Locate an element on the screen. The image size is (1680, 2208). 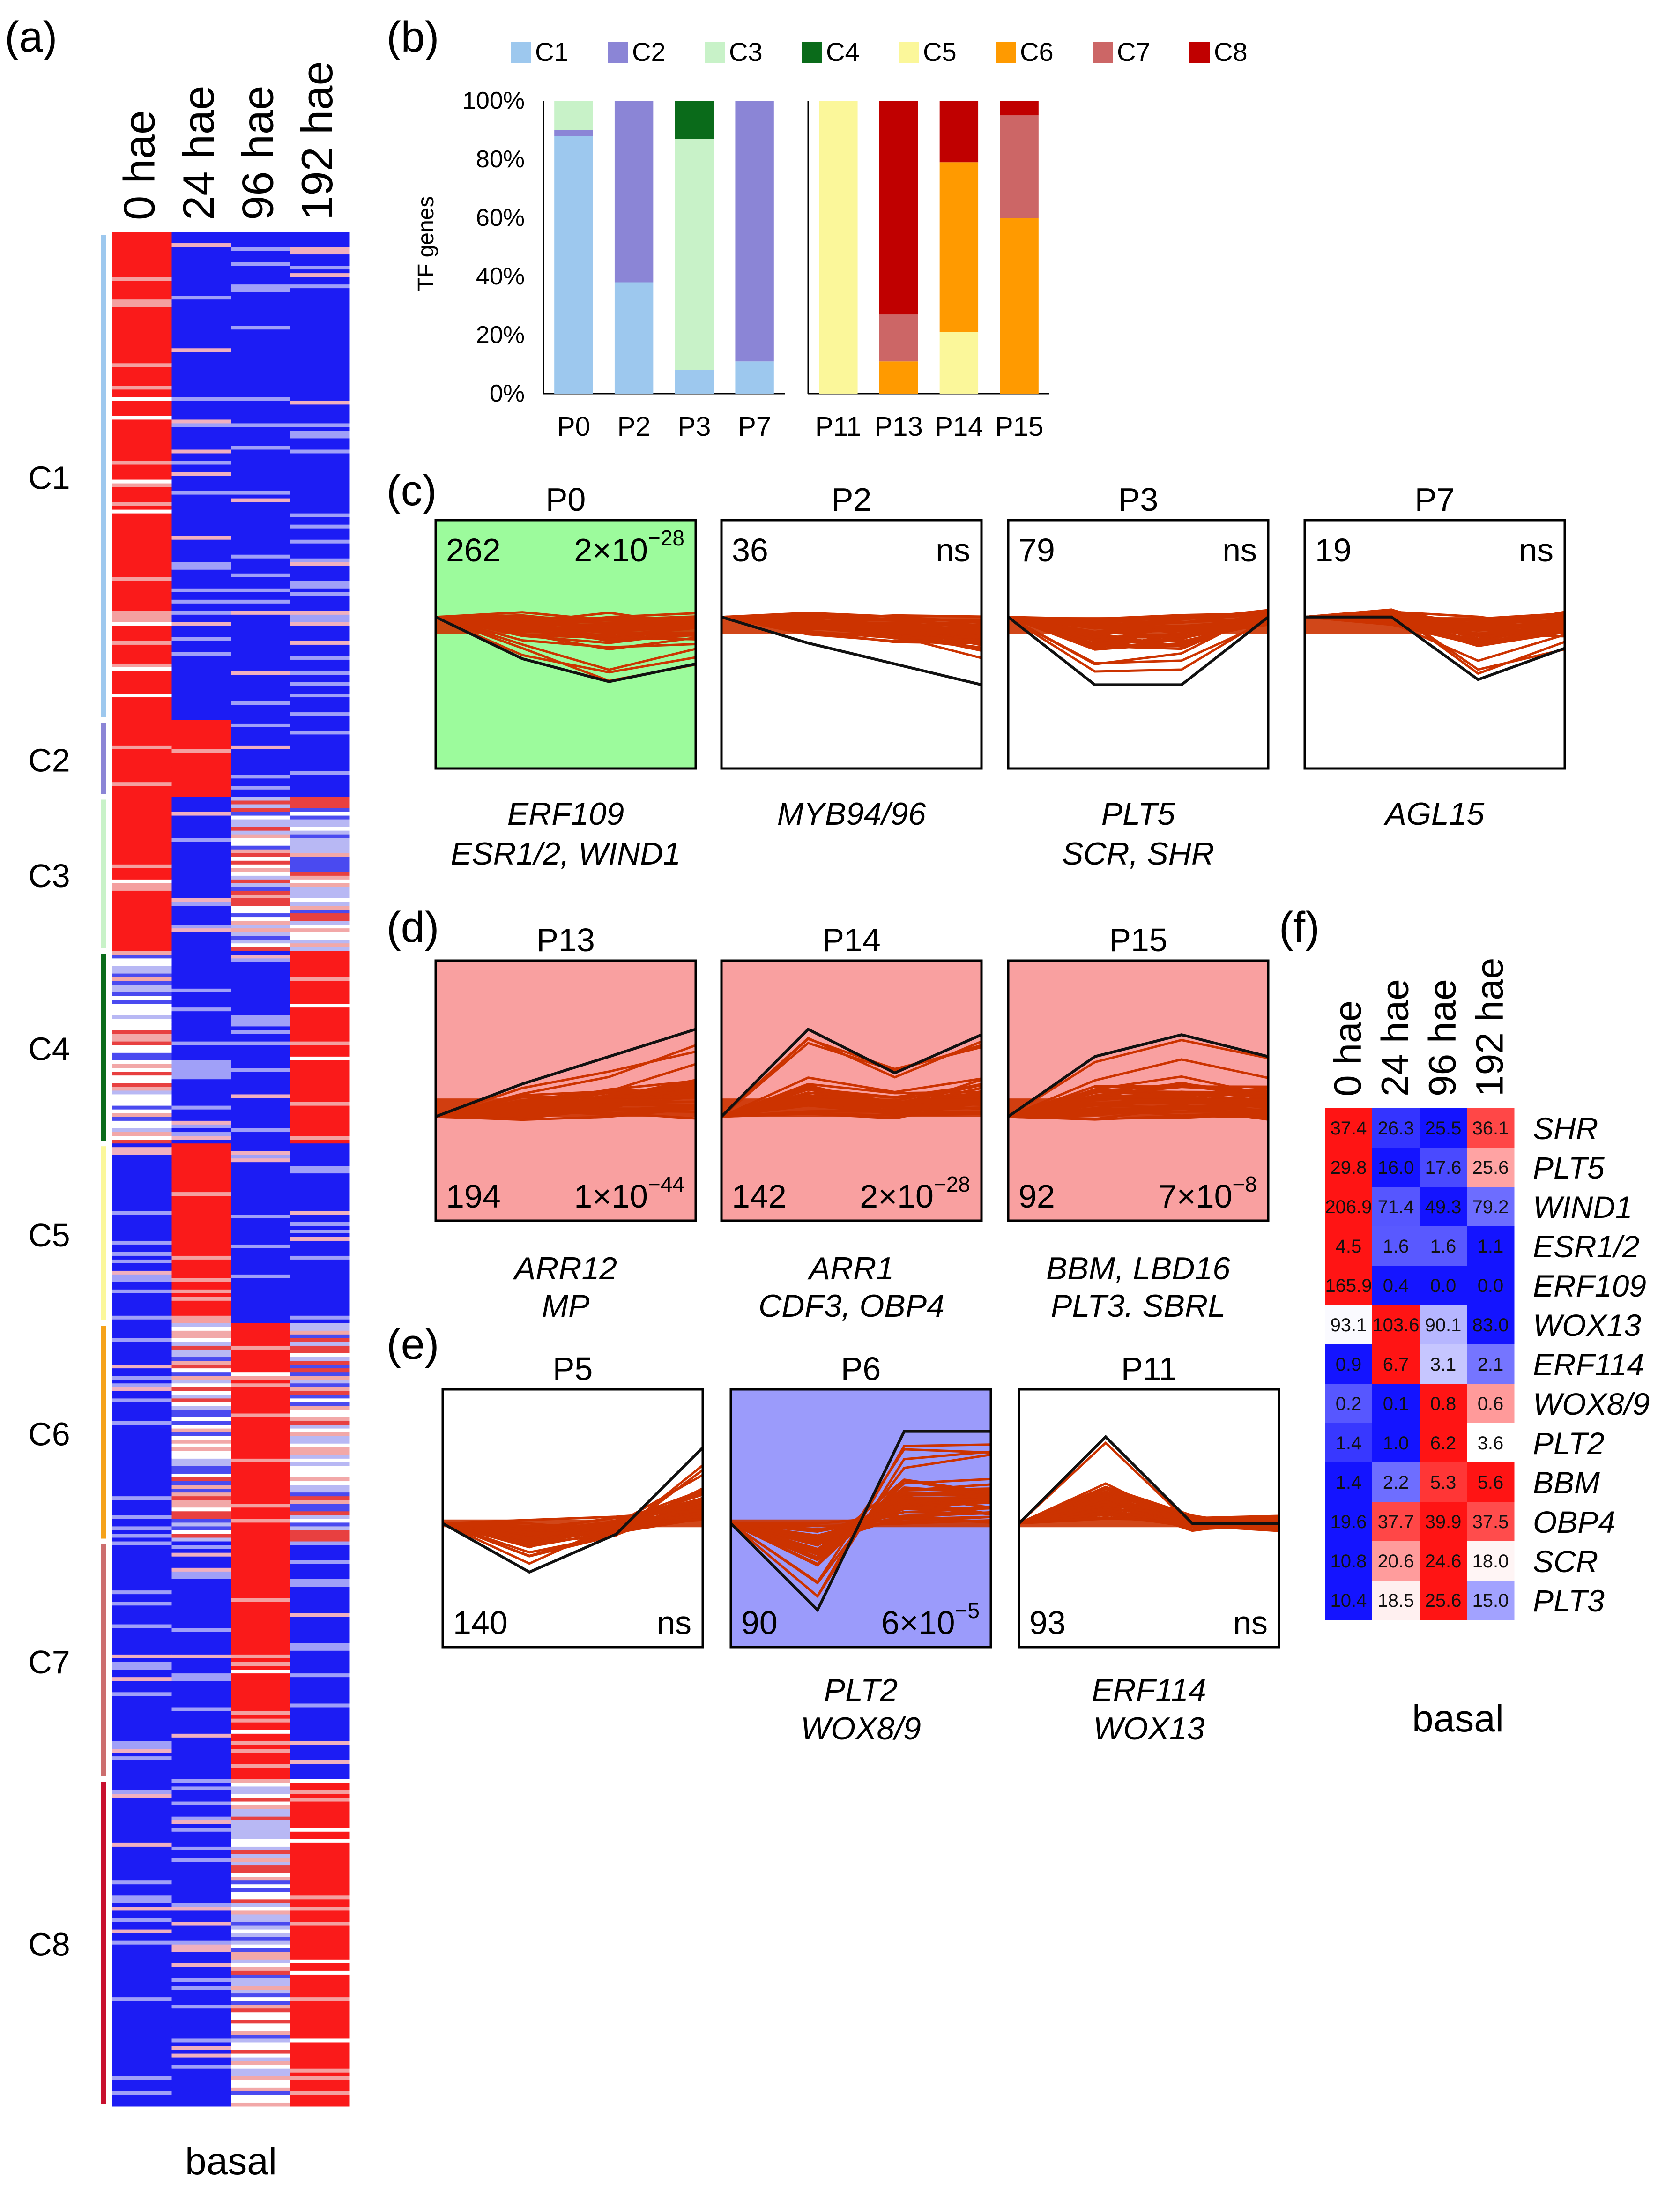
gene-heatmap-value: 0.0 is located at coordinates (1491, 1286).